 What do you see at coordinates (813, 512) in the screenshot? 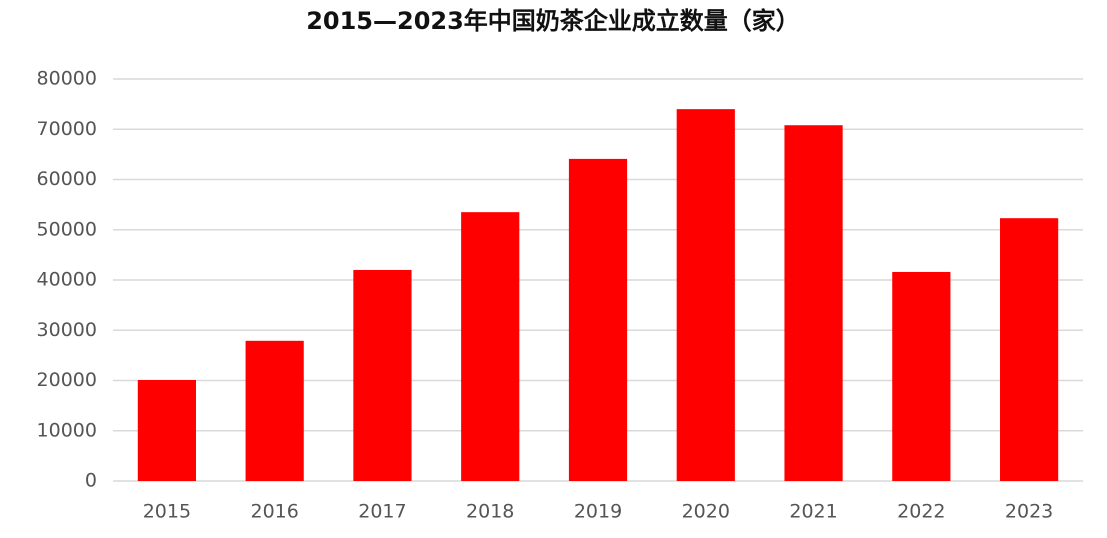
I see `x-tick-label: 2021` at bounding box center [813, 512].